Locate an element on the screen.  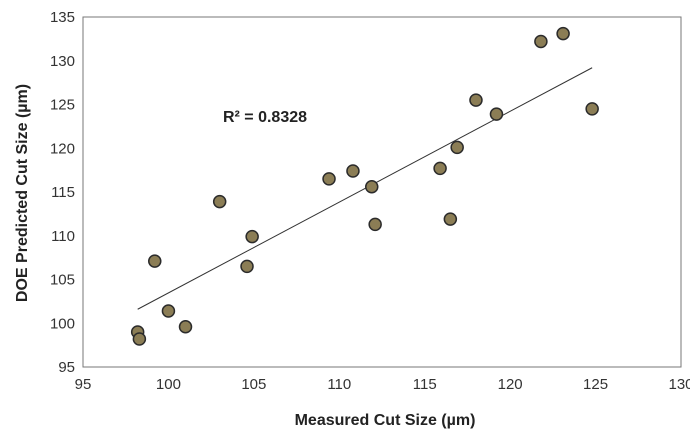
x-tick-label: 95 is located at coordinates (83, 384).